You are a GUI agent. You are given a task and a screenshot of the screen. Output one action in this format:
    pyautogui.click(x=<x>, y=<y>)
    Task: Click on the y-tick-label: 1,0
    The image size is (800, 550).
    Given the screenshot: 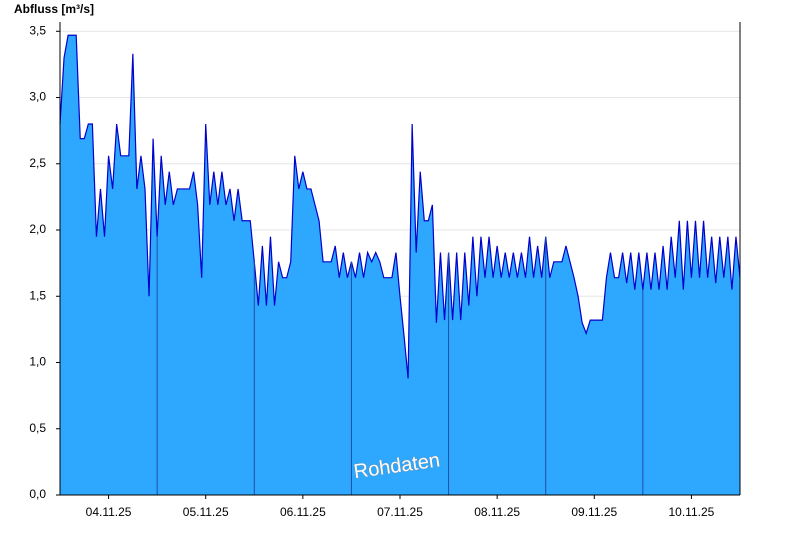 What is the action you would take?
    pyautogui.click(x=37, y=362)
    